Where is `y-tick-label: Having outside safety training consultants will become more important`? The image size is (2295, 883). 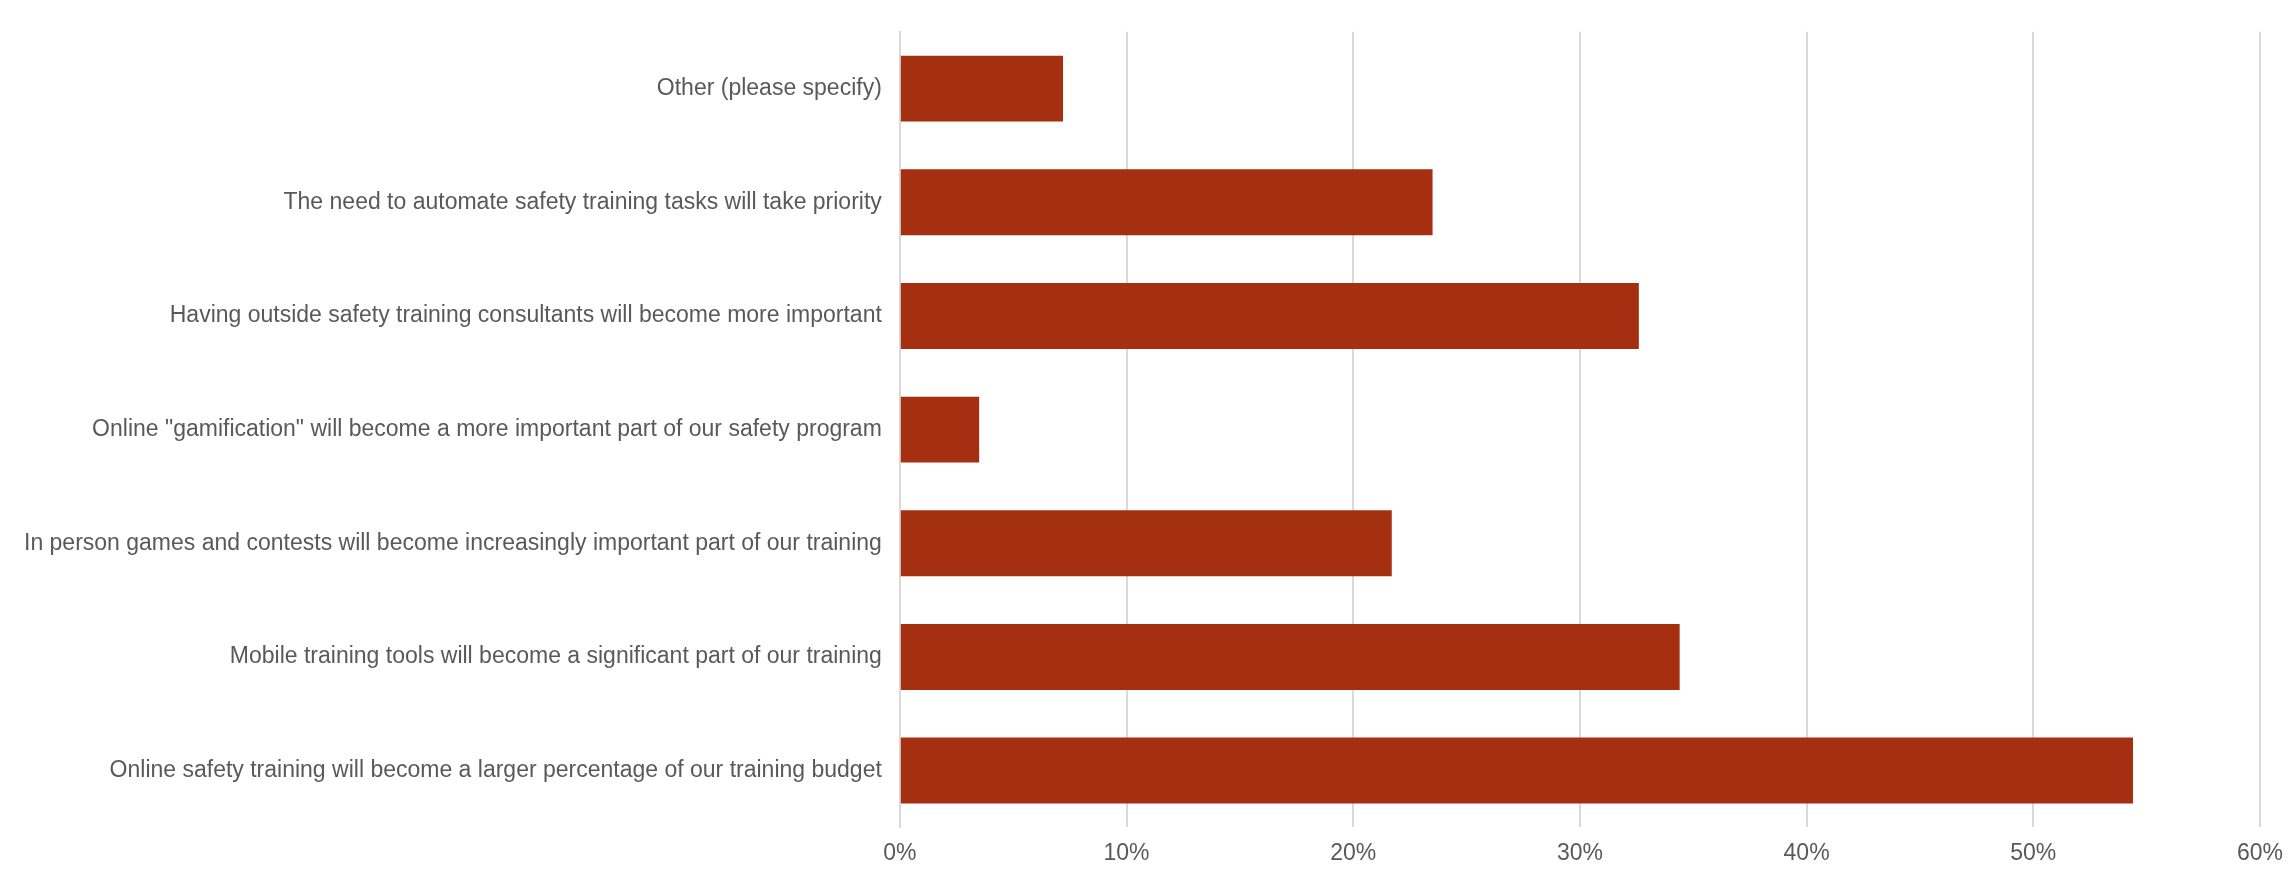
y-tick-label: Having outside safety training consultants will become more important is located at coordinates (526, 314).